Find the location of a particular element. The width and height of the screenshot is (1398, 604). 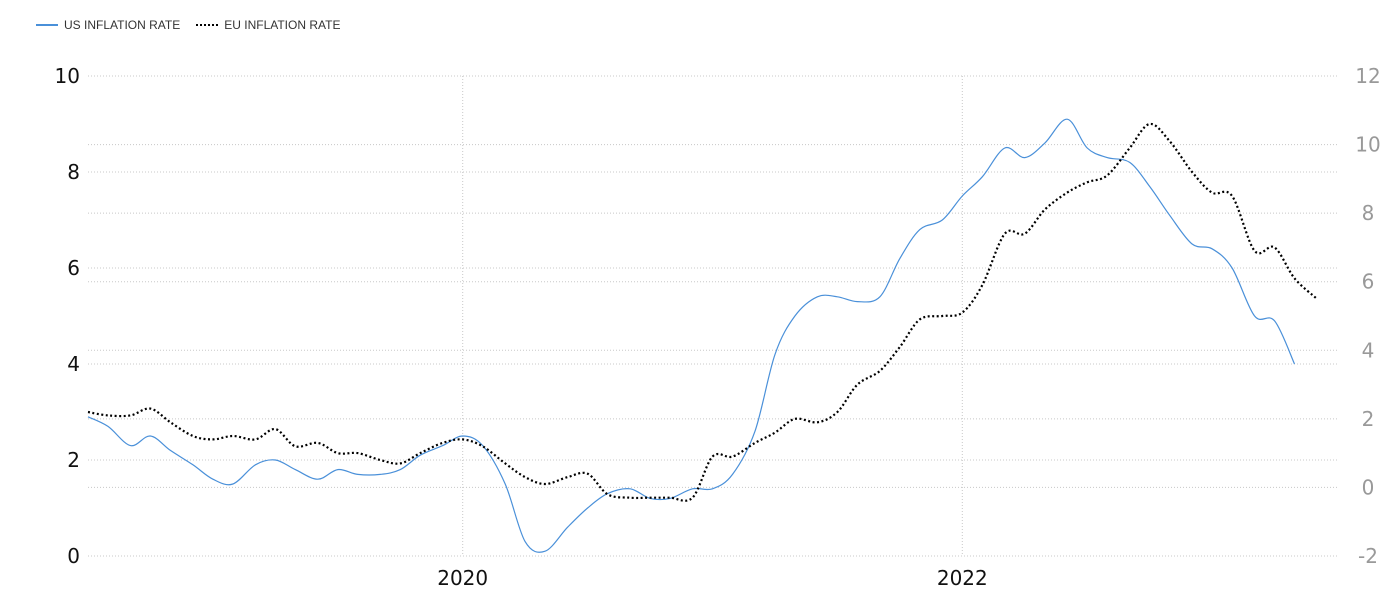

y-left-tick-label: 2 is located at coordinates (73, 460).